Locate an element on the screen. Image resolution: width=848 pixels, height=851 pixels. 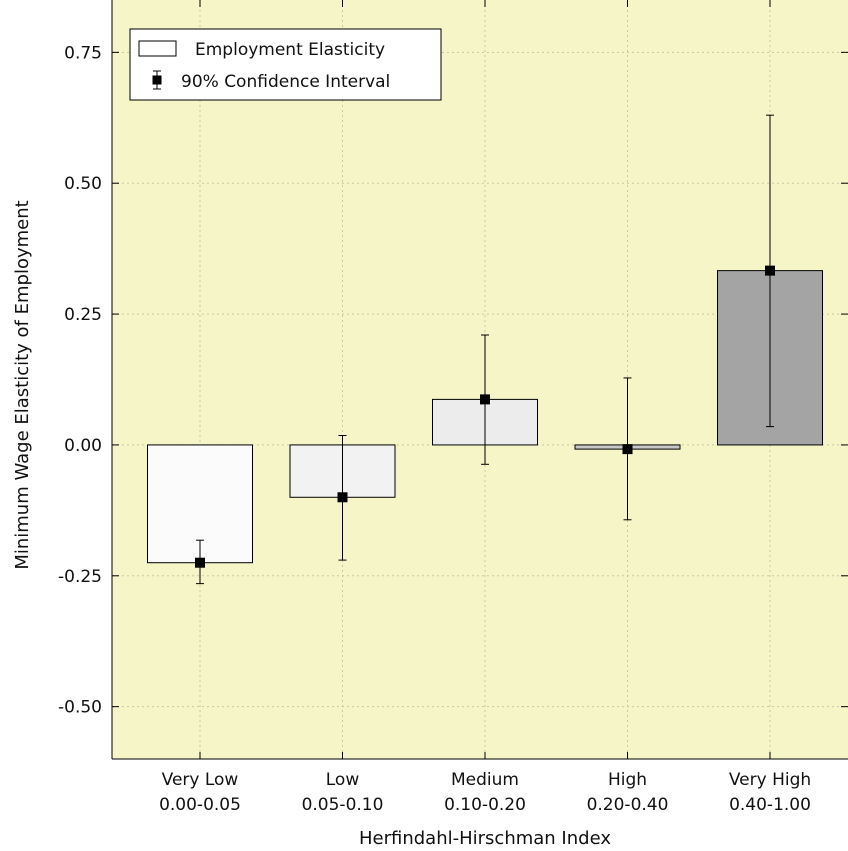
legend-label-elasticity: Employment Elasticity is located at coordinates (290, 50).